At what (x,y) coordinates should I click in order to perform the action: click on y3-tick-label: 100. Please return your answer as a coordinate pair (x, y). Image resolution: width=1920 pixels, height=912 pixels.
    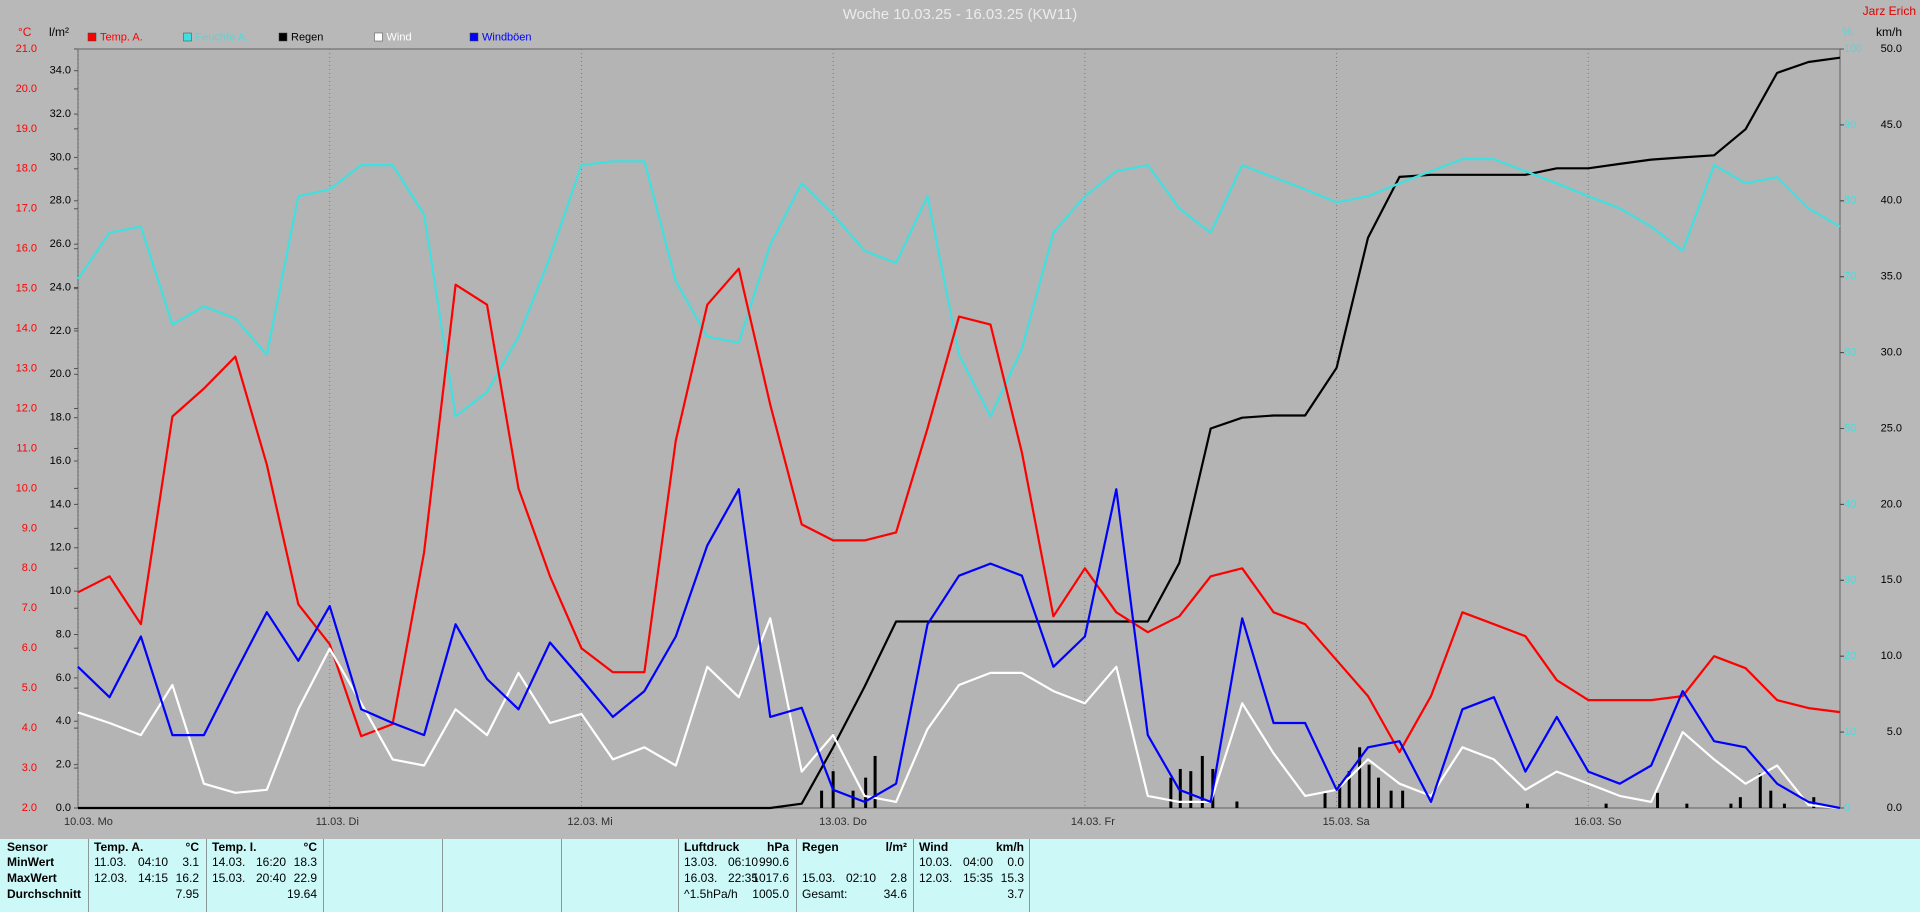
    Looking at the image, I should click on (1853, 49).